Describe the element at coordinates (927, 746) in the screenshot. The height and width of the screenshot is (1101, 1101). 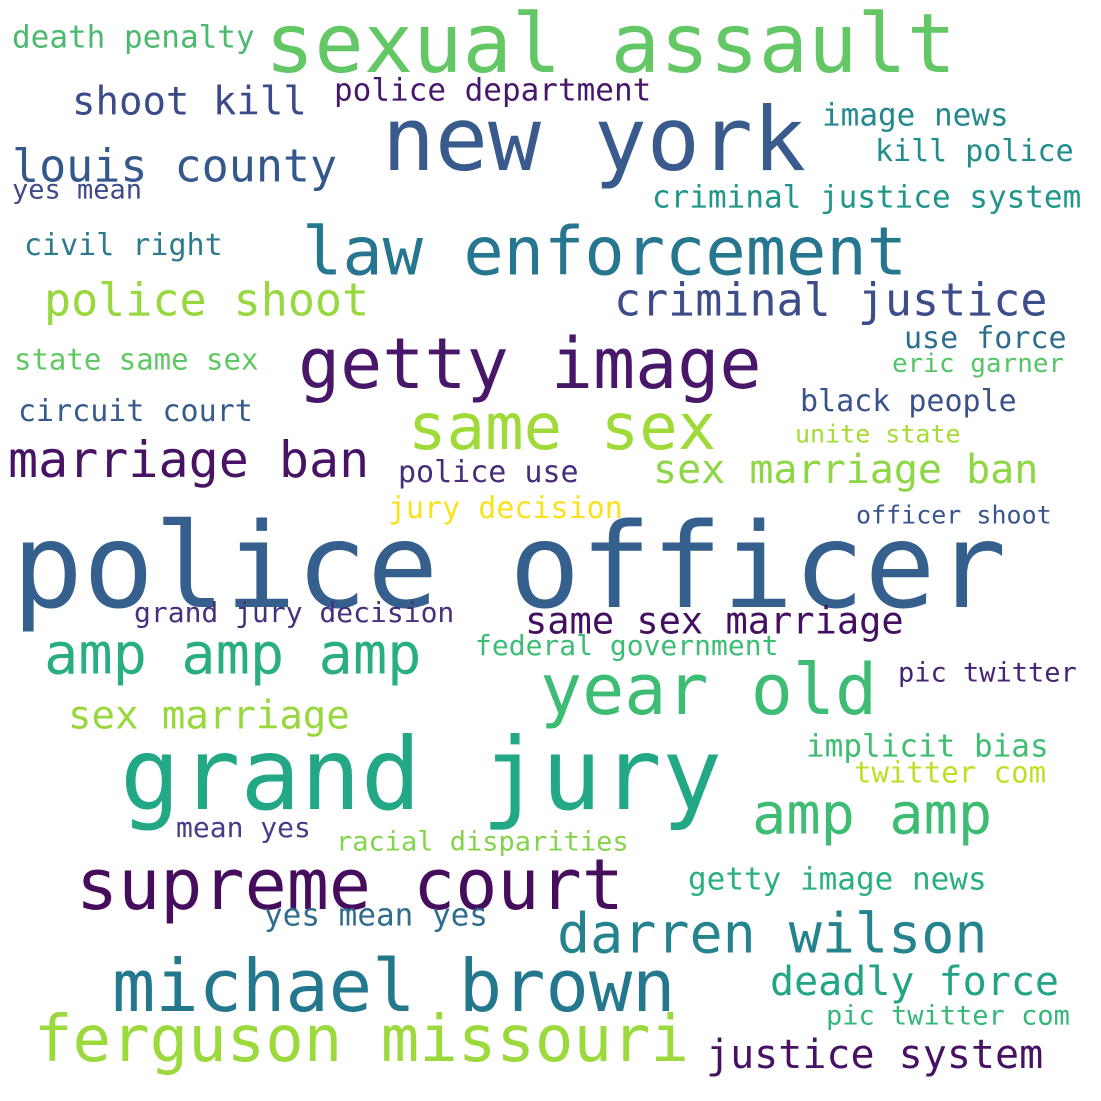
I see `word-implicit-bias: implicit bias` at that location.